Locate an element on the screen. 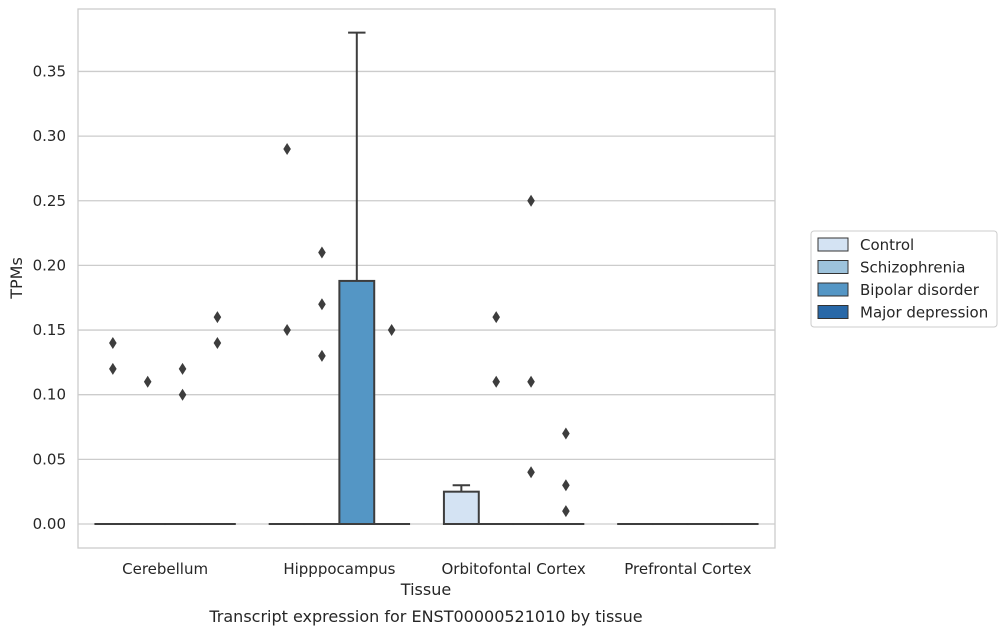 Image resolution: width=1007 pixels, height=634 pixels. legend-frame is located at coordinates (904, 279).